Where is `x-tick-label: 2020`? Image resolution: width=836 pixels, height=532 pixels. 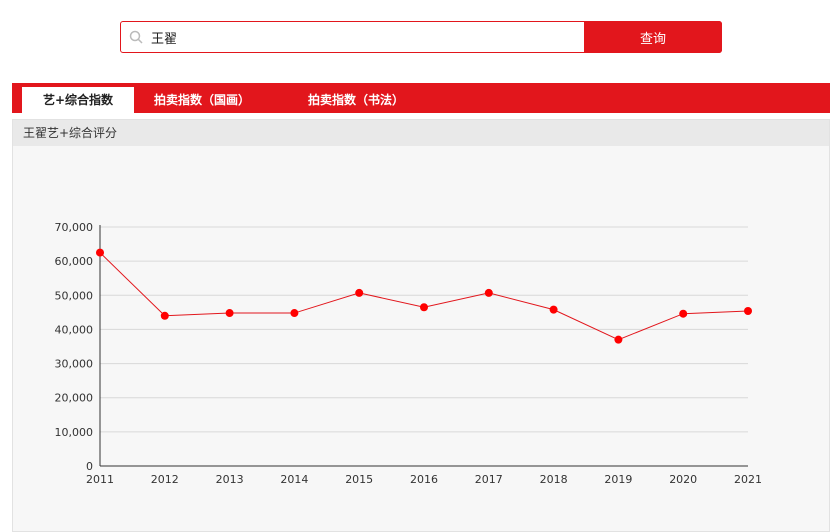 x-tick-label: 2020 is located at coordinates (683, 479).